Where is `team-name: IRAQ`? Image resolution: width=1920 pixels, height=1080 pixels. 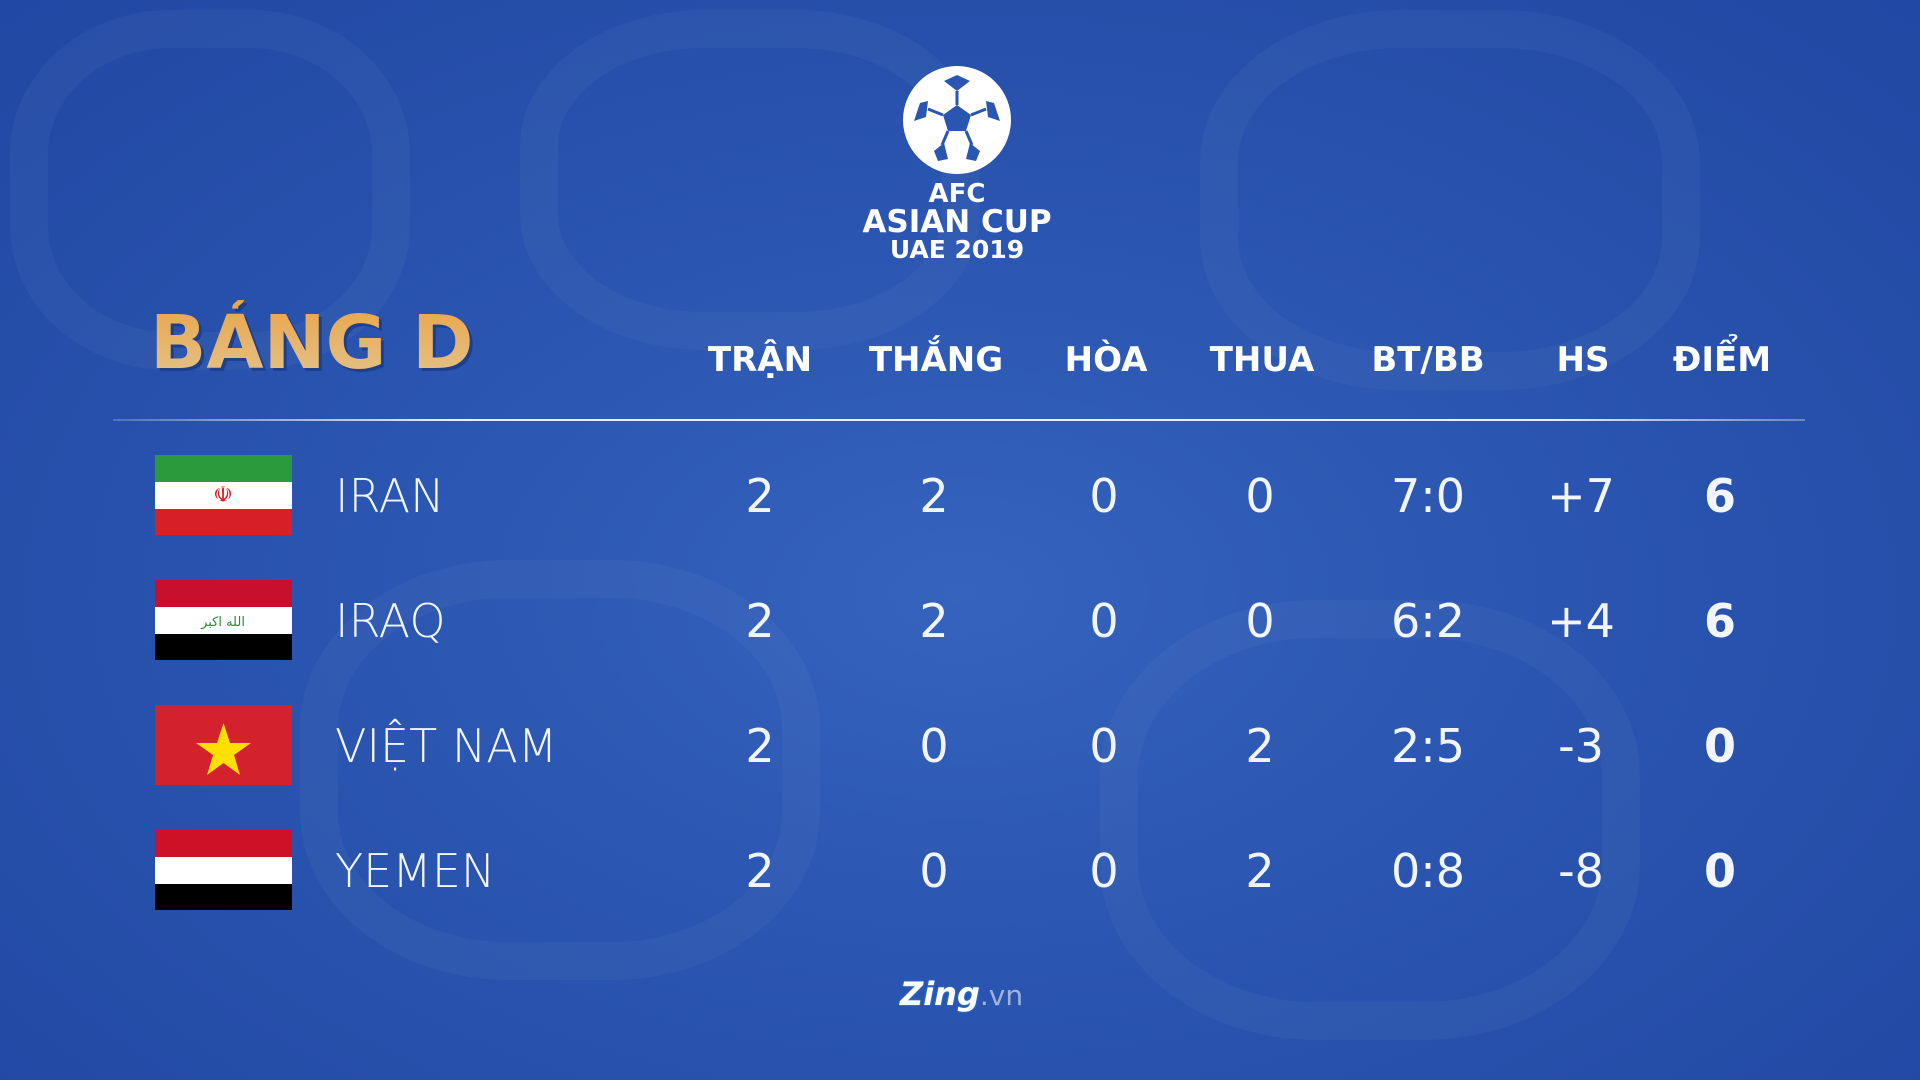
team-name: IRAQ is located at coordinates (390, 621).